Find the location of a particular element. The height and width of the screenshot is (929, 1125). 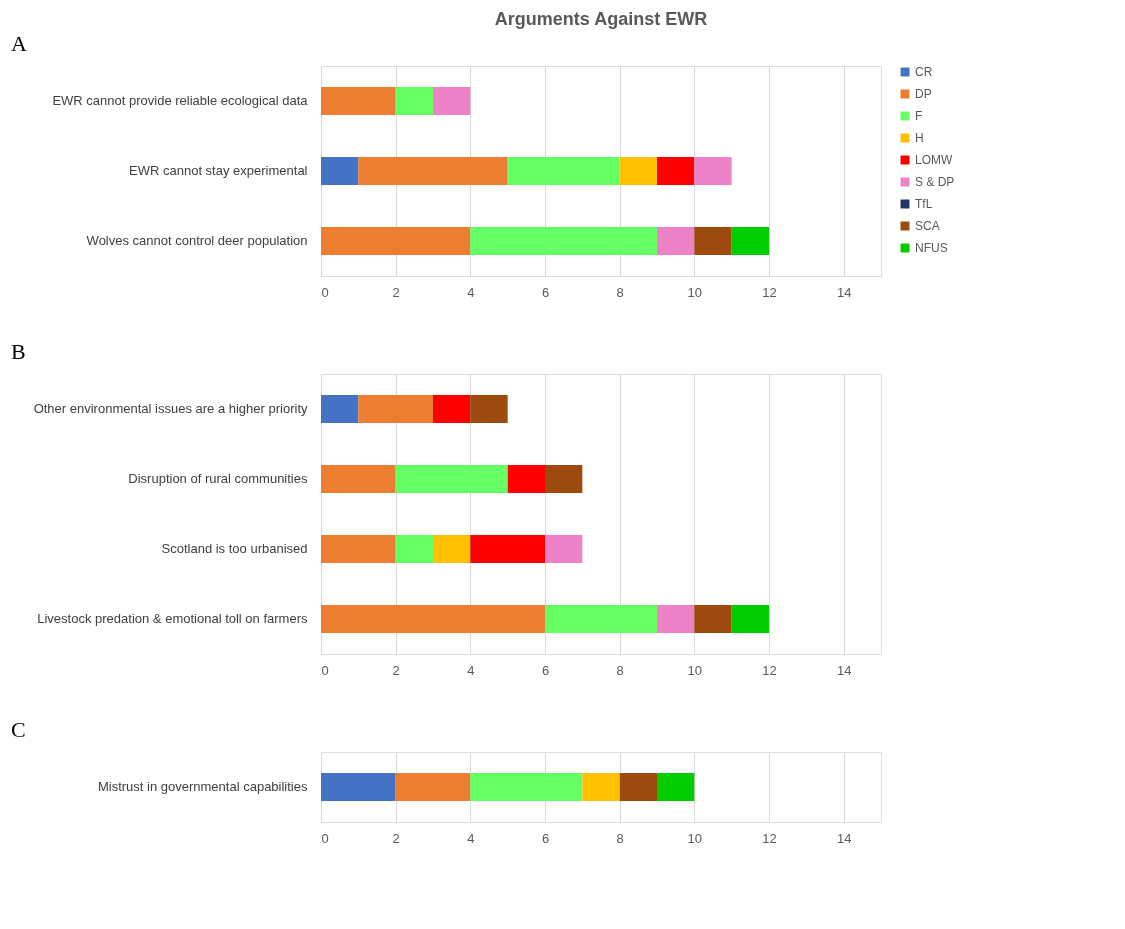

legend-label: LOMW is located at coordinates (934, 160).